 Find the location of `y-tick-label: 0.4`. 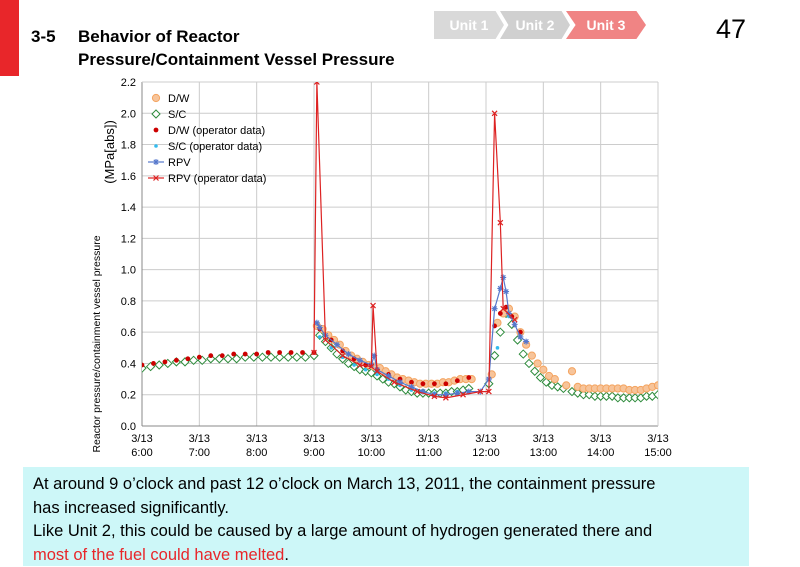

y-tick-label: 0.4 is located at coordinates (128, 364).